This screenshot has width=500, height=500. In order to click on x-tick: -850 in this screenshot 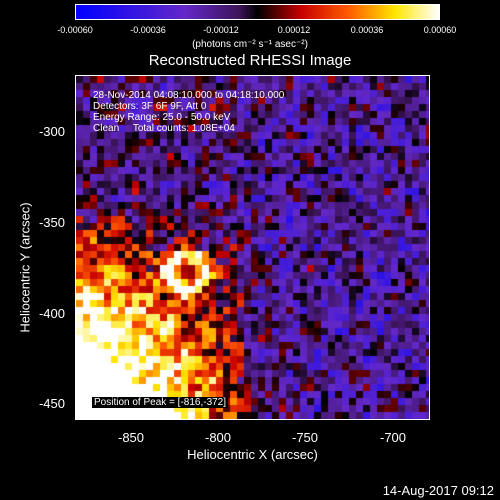, I will do `click(131, 437)`.